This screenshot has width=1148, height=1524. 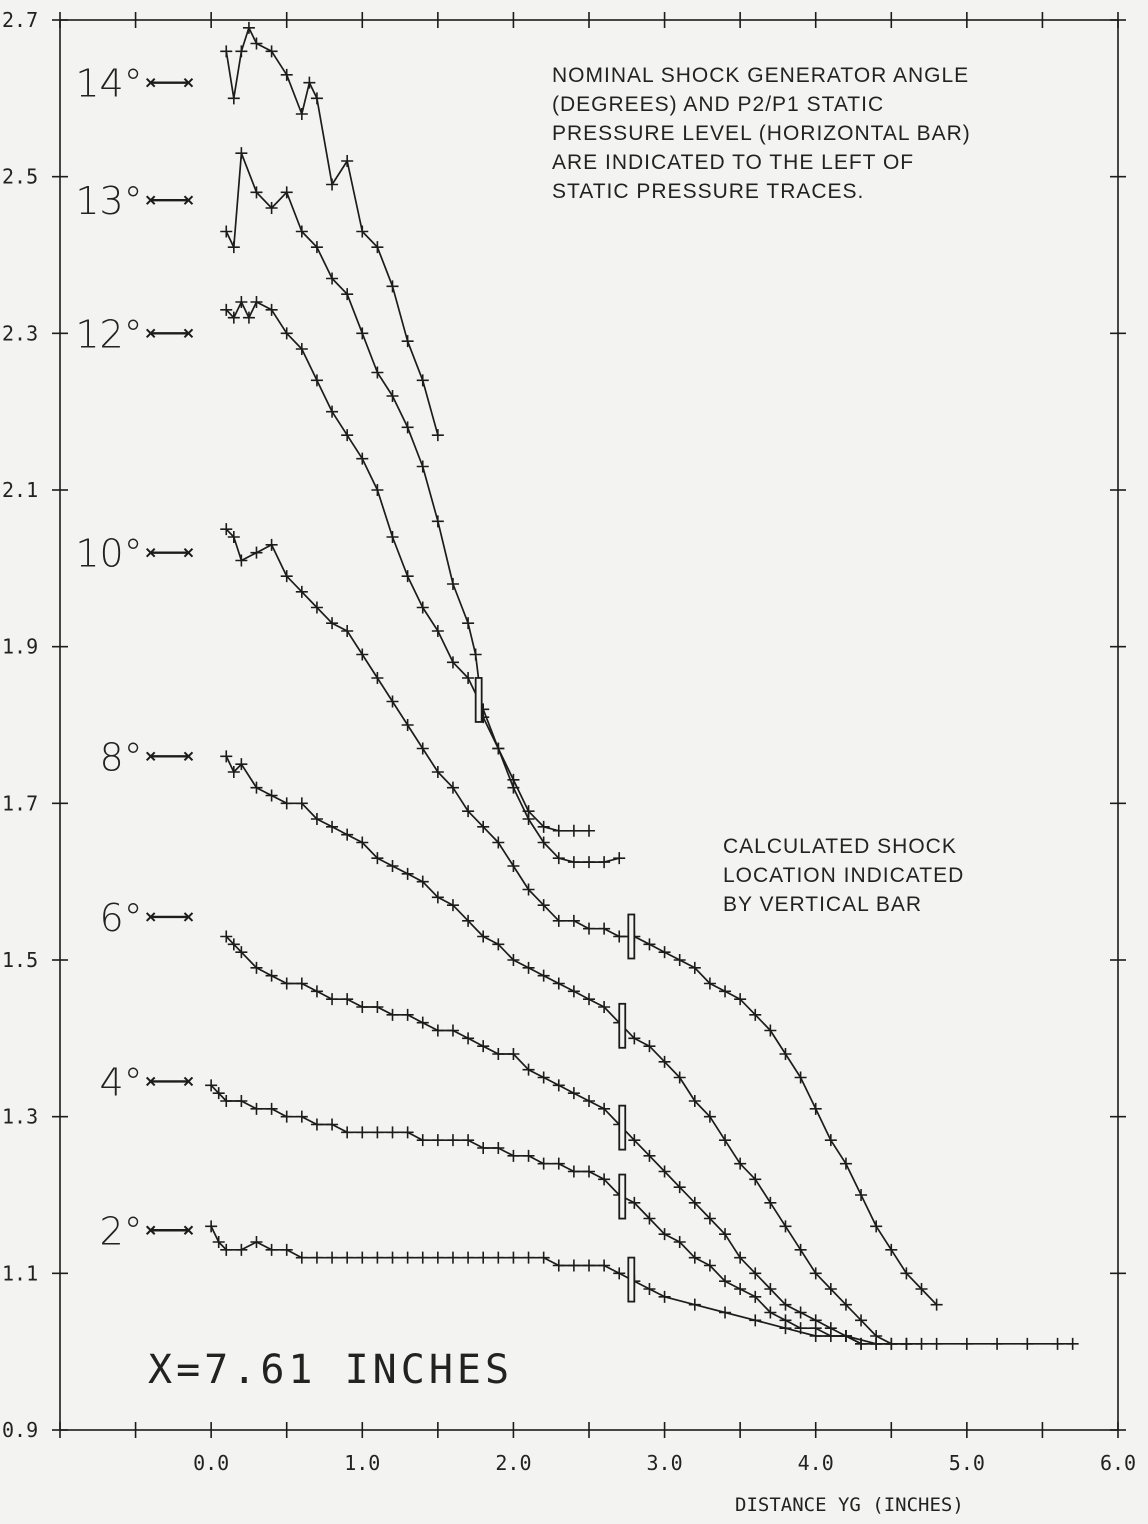 I want to click on x-tick-label: 4.0, so click(x=816, y=1463).